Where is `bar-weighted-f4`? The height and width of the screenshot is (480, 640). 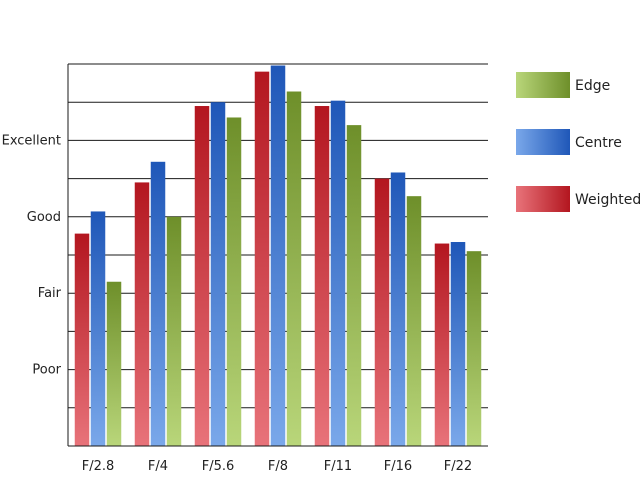 bar-weighted-f4 is located at coordinates (142, 314).